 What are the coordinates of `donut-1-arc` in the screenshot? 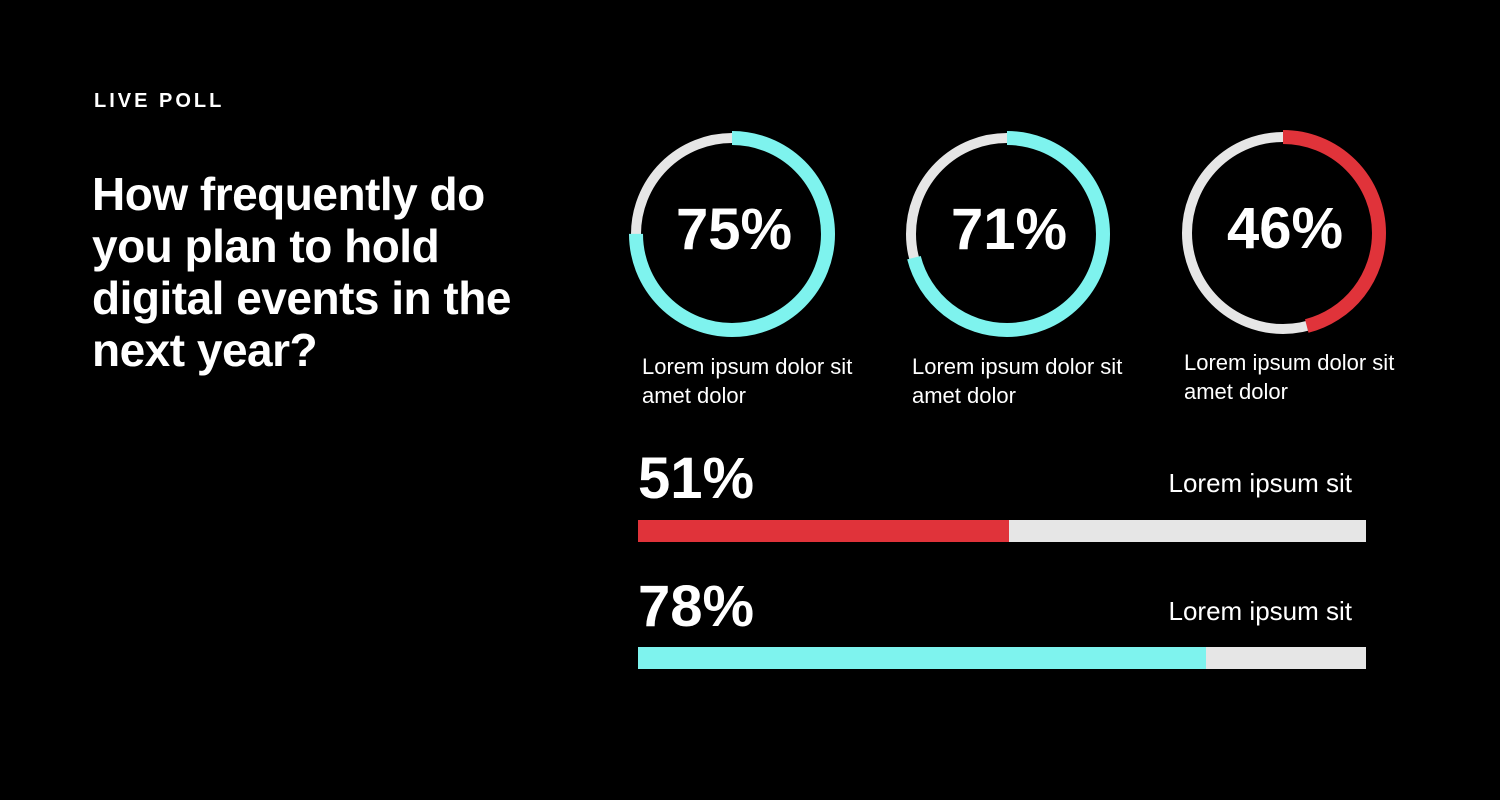 It's located at (732, 234).